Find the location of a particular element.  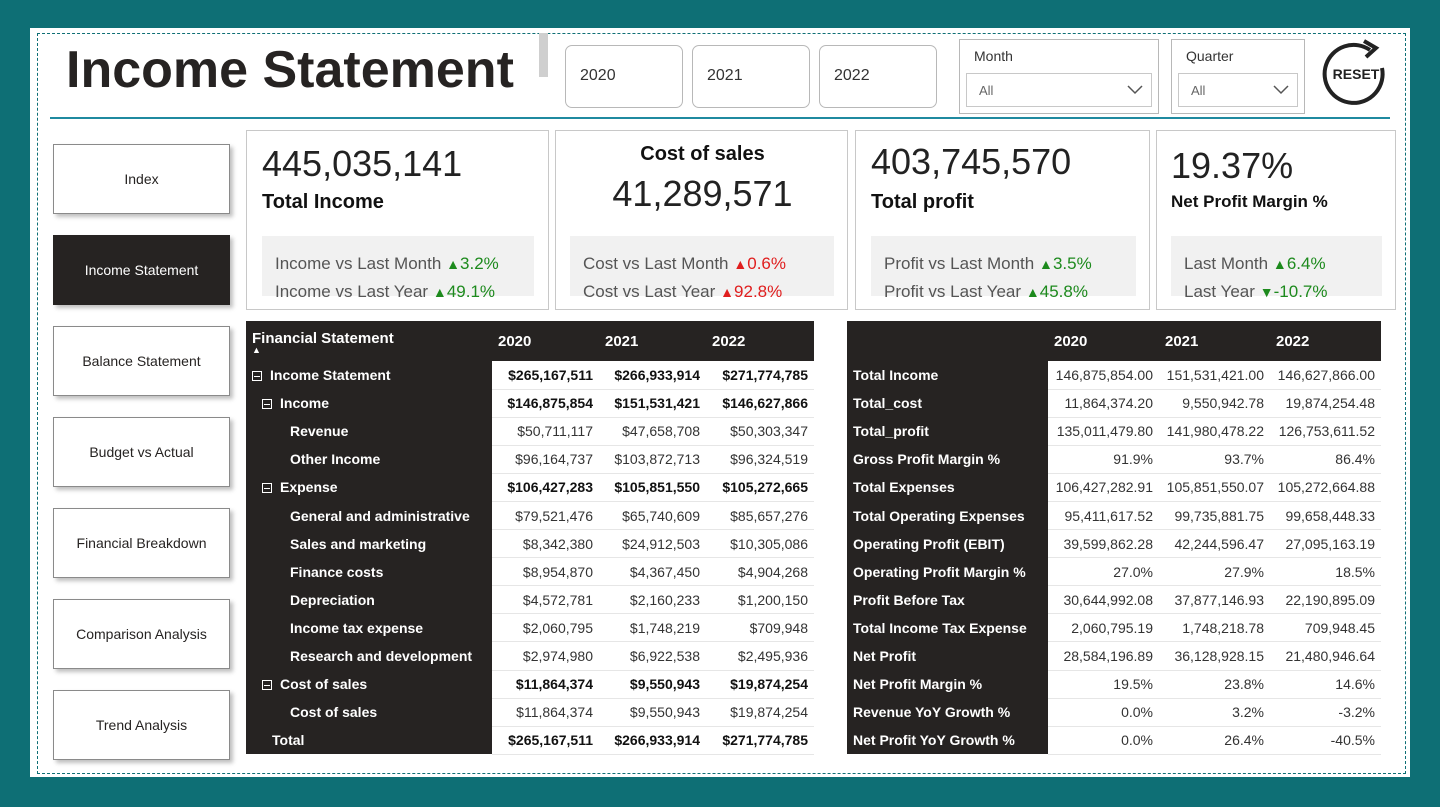

table-cell: $1,200,150 is located at coordinates (760, 600).